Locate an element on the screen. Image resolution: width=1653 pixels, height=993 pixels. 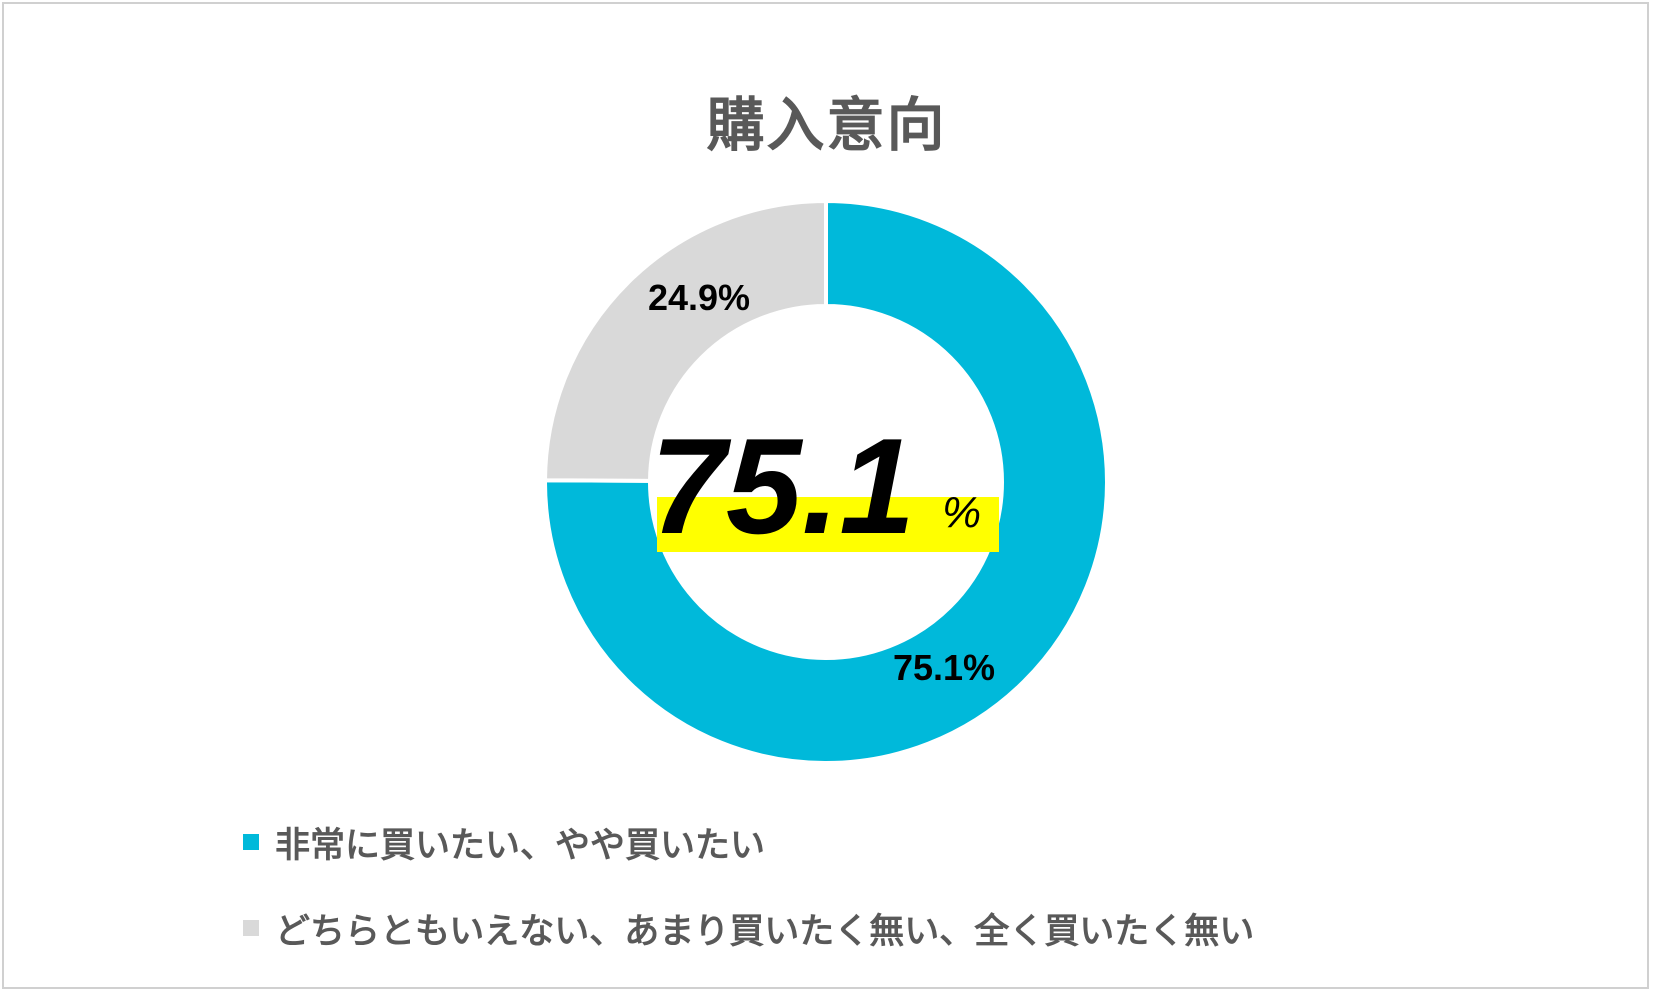
legend-label-1: どちらともいえない、あまり買いたく無い、全く買いたく無い is located at coordinates (765, 931).